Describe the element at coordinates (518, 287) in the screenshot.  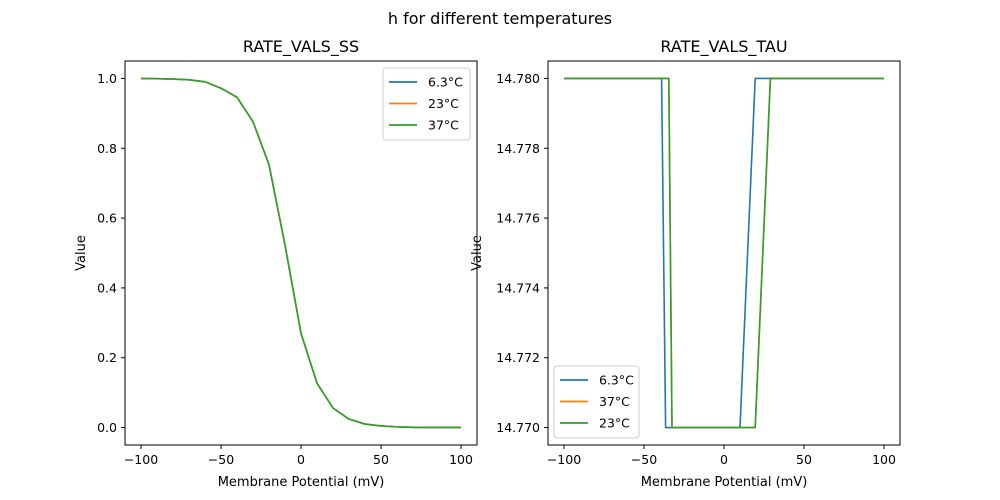
I see `y-tick-label: 14.774` at that location.